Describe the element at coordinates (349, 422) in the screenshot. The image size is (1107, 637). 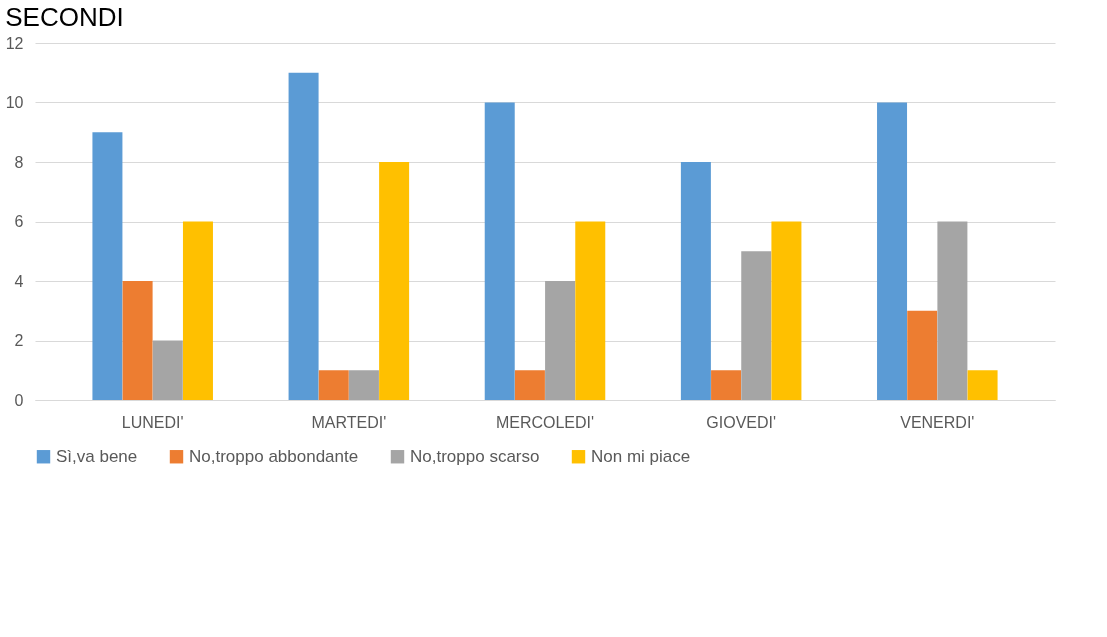
I see `x-tick-label: MARTEDI'` at that location.